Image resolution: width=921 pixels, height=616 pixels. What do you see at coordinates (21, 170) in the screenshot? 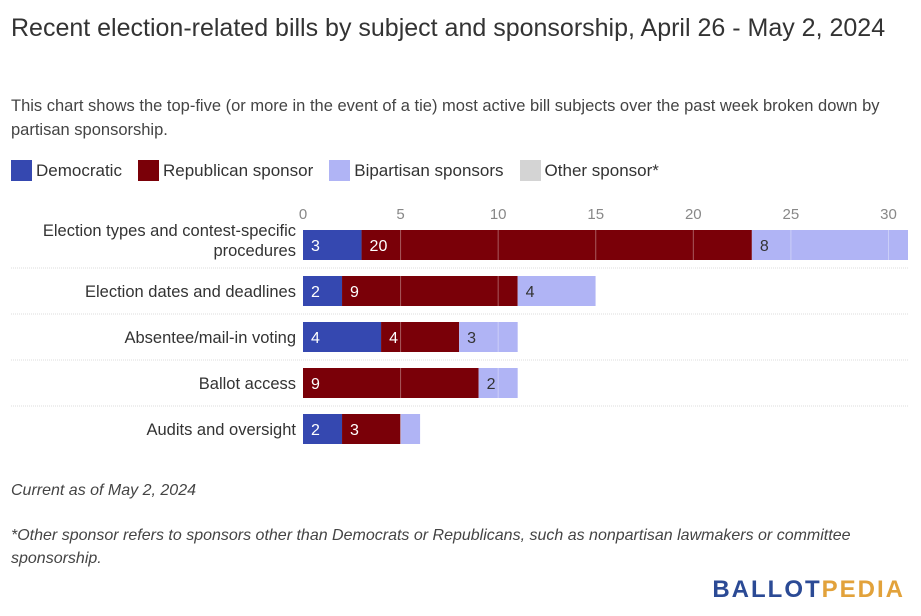
I see `legend-swatch-democratic` at bounding box center [21, 170].